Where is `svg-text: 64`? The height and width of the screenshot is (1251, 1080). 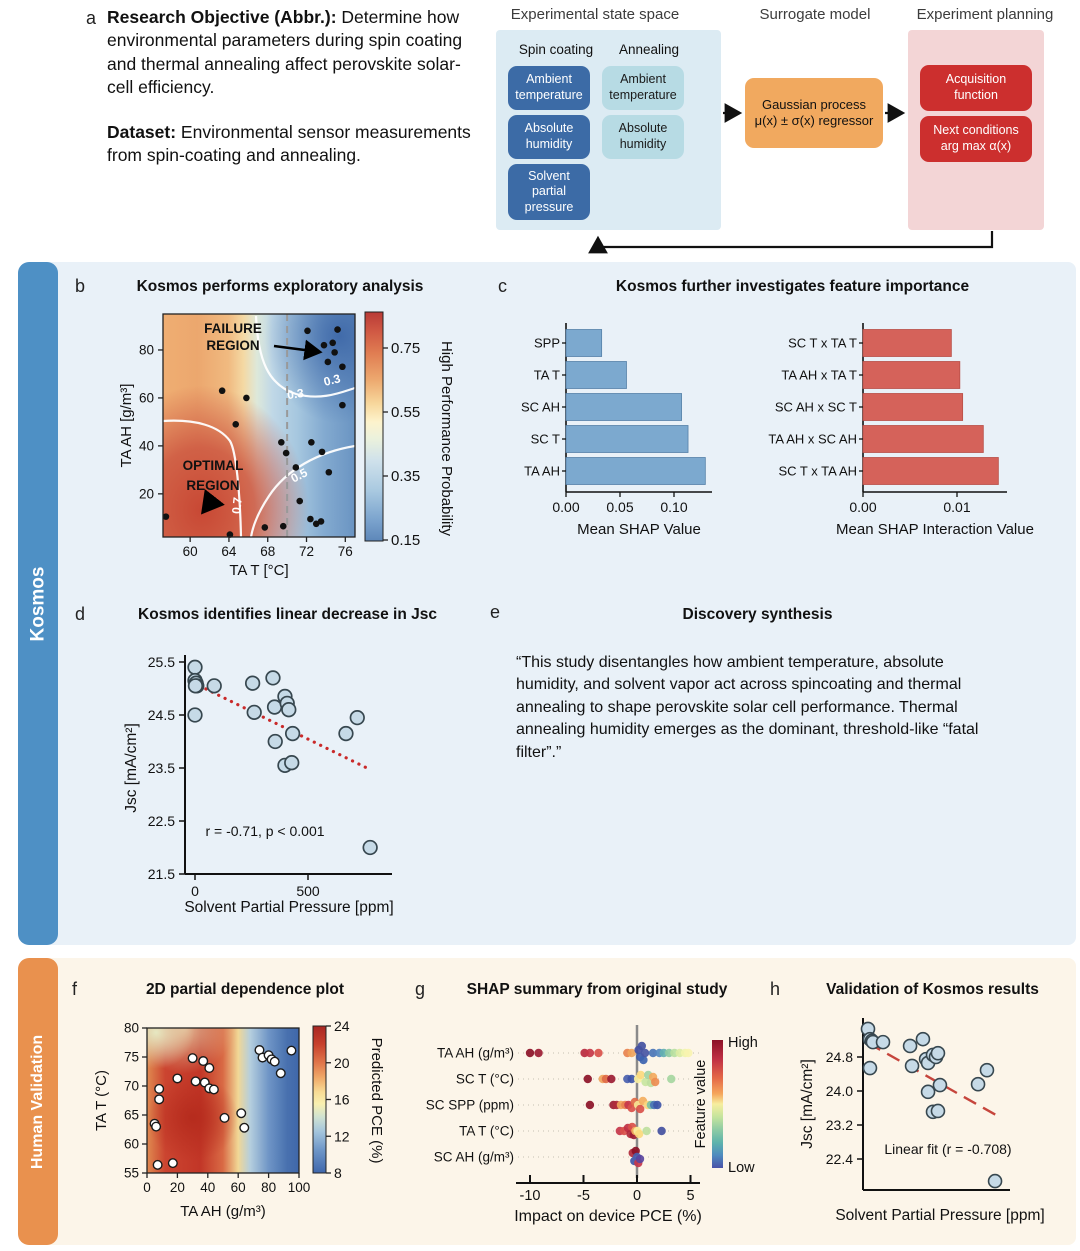
svg-text: 64 is located at coordinates (229, 551).